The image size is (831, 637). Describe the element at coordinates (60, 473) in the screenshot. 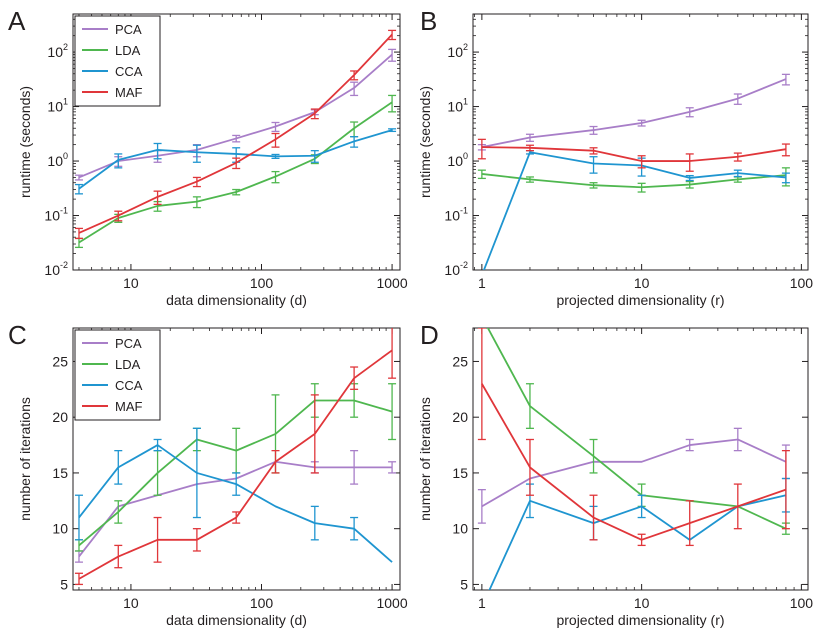

I see `y-tick-label: 15` at that location.